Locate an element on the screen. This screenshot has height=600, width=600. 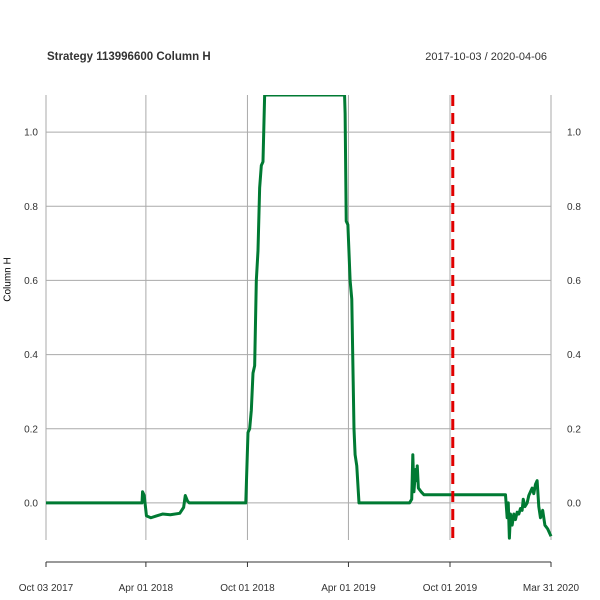
y-tick-label-right: 1.0 is located at coordinates (574, 133).